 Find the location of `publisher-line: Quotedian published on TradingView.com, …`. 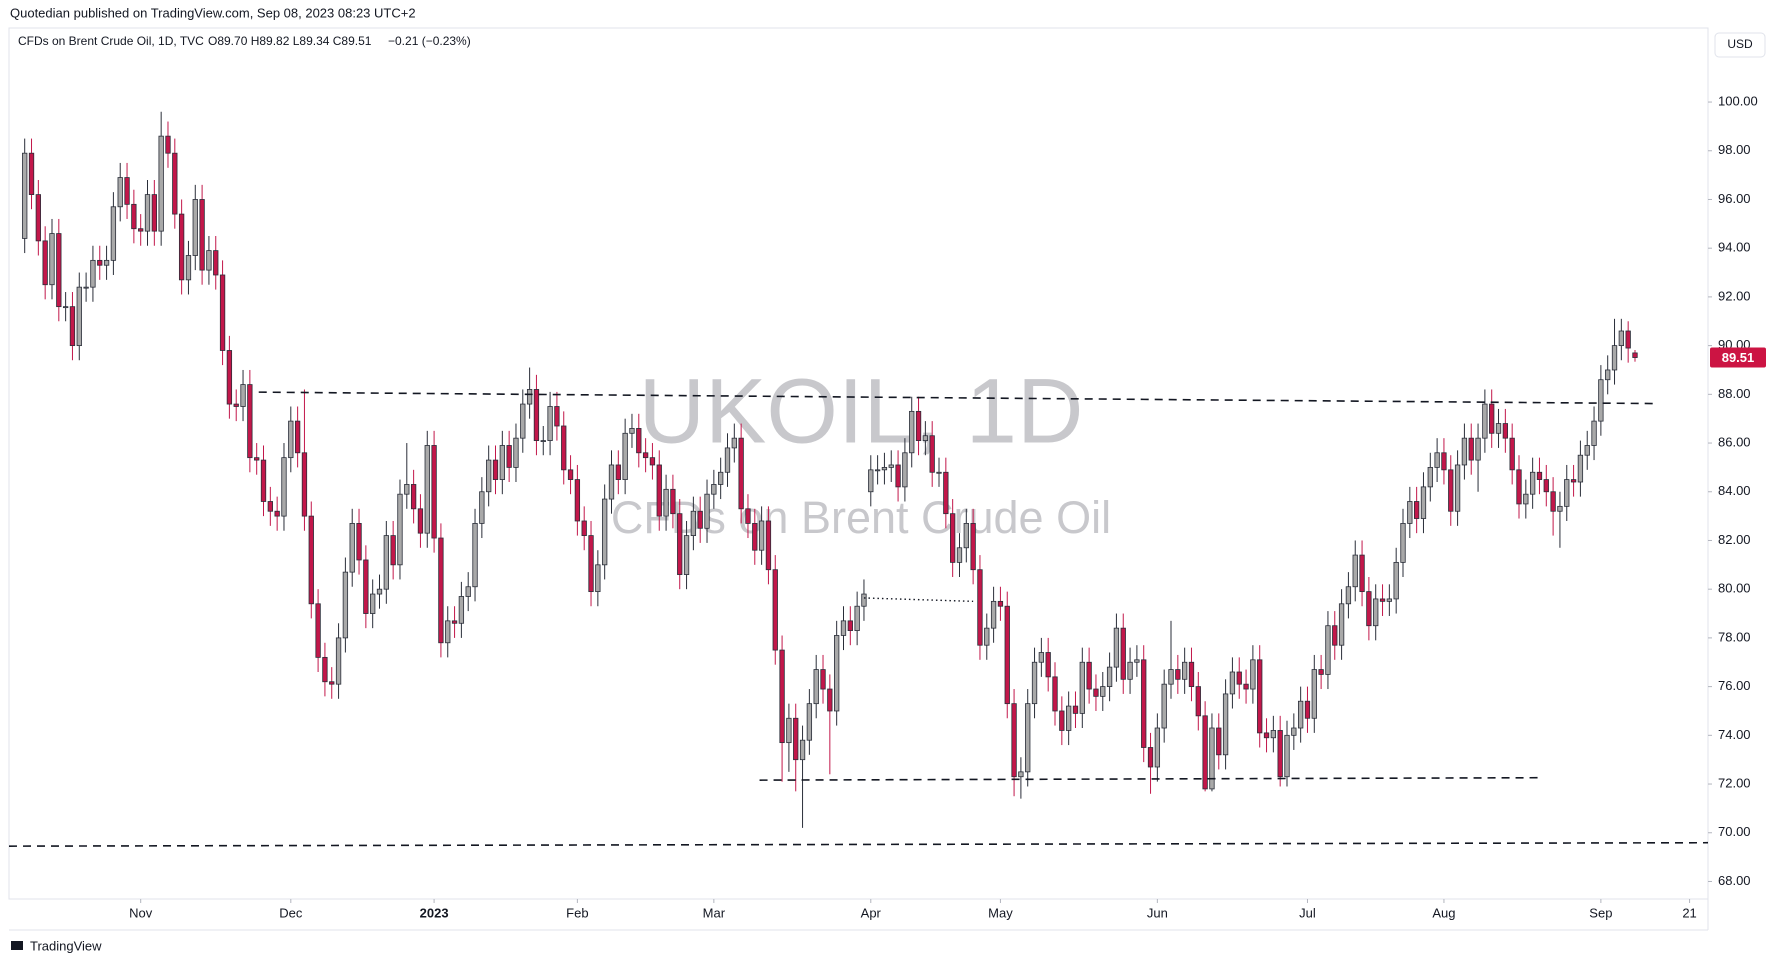

publisher-line: Quotedian published on TradingView.com, … is located at coordinates (213, 12).